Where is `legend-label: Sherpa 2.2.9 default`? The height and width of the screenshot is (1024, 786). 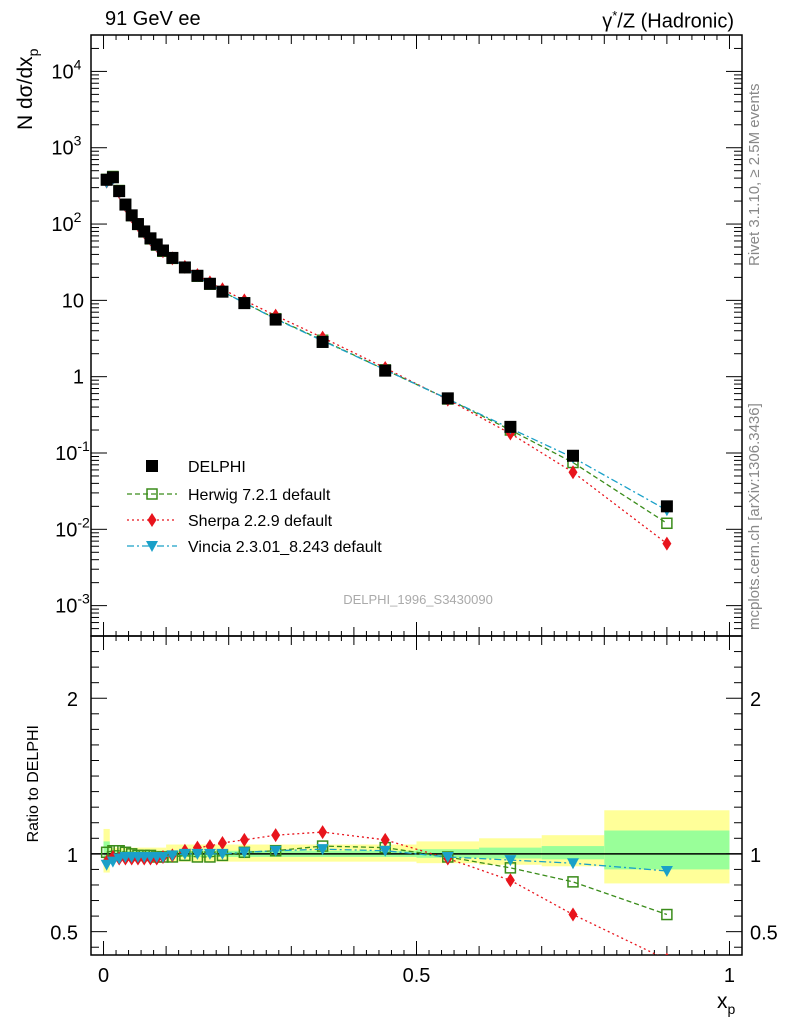 legend-label: Sherpa 2.2.9 default is located at coordinates (260, 521).